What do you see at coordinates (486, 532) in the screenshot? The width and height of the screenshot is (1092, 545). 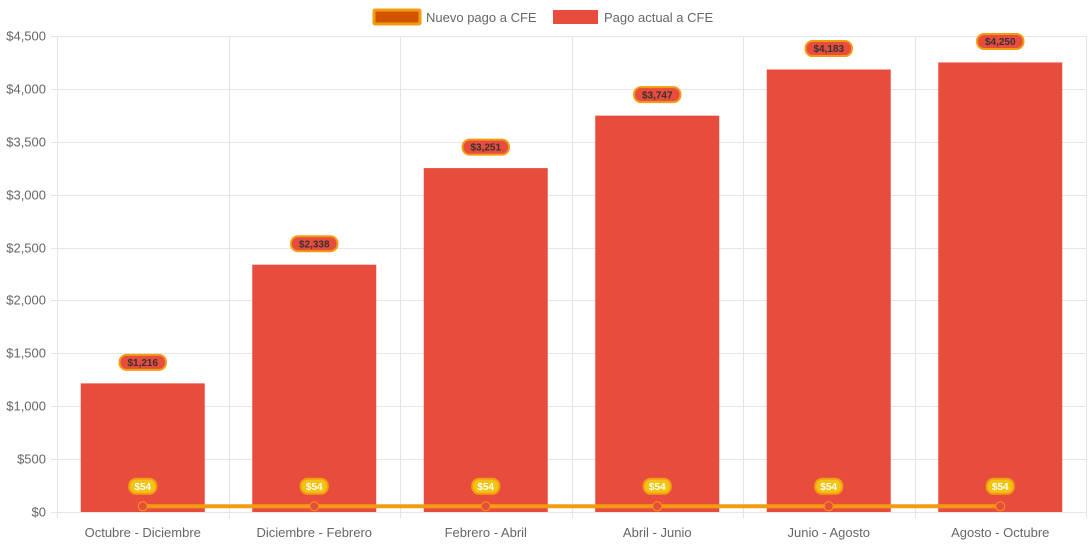 I see `x-tick-label: Febrero - Abril` at bounding box center [486, 532].